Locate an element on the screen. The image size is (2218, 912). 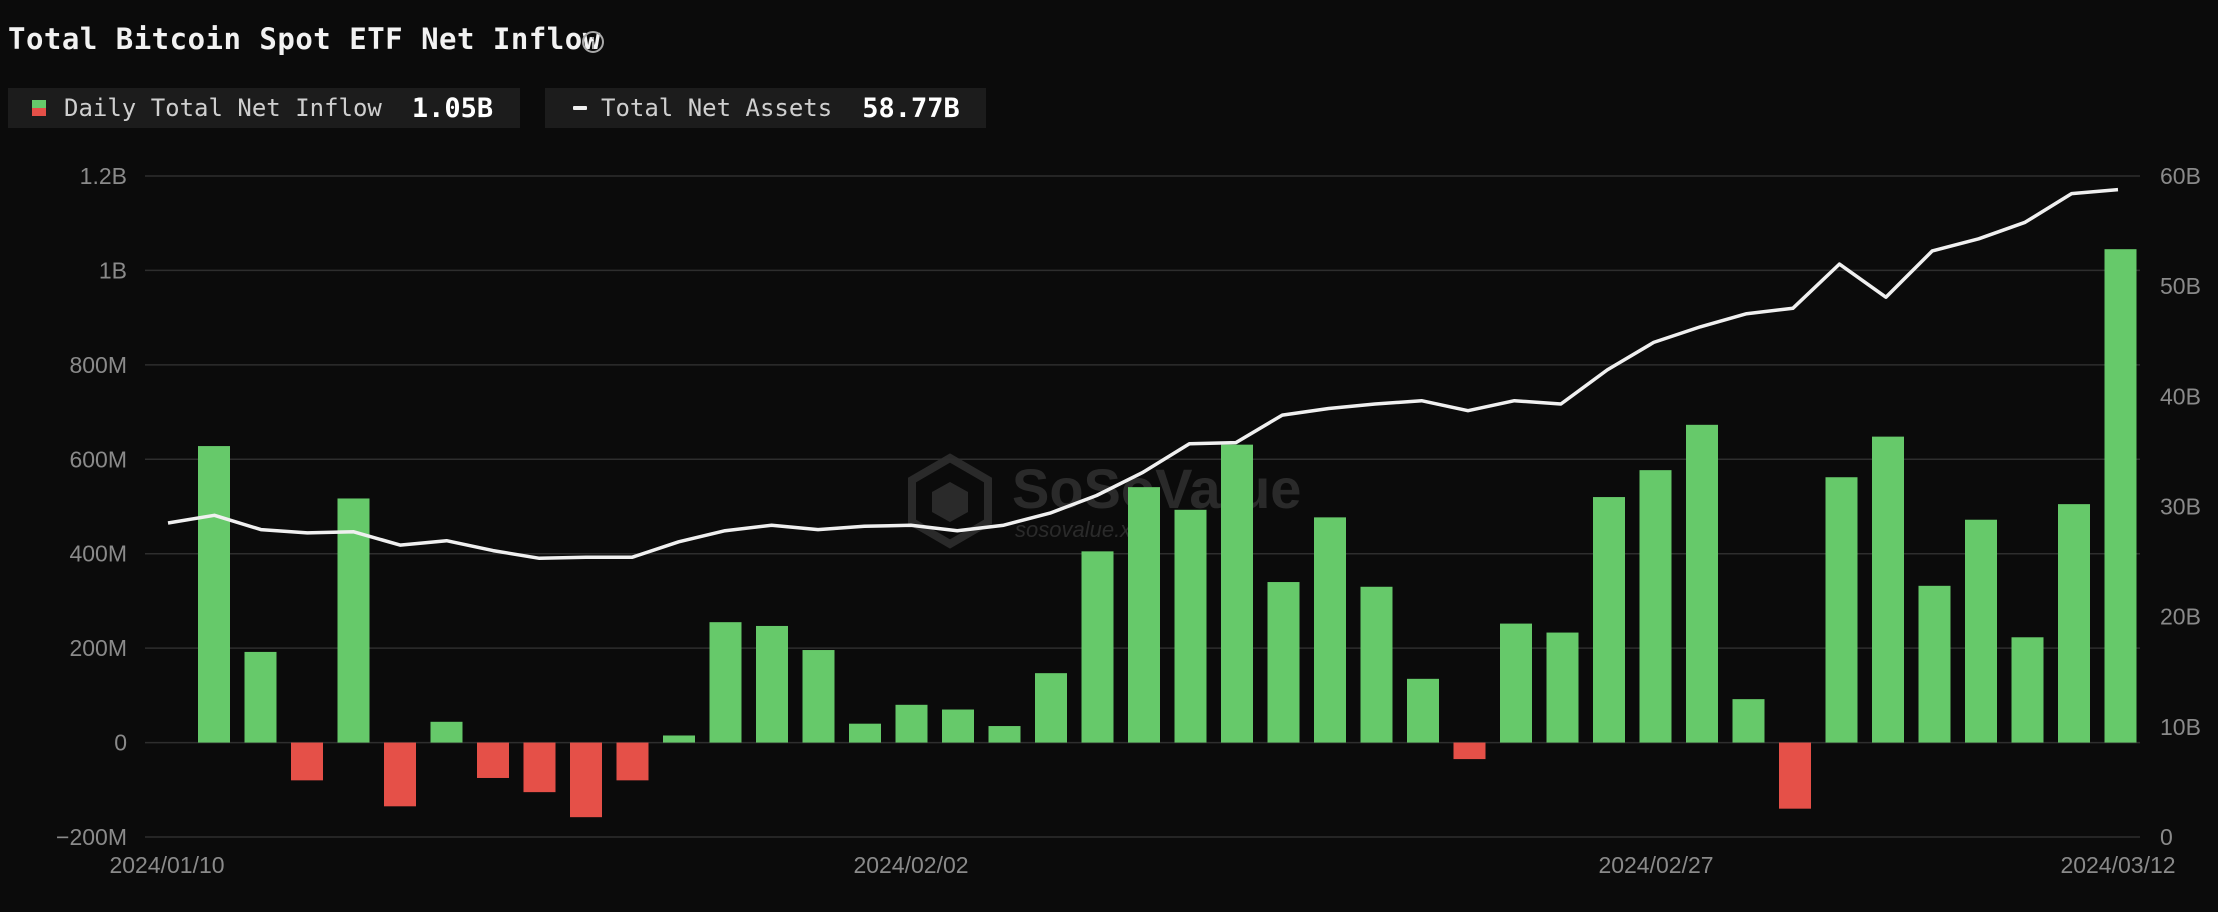
y-right-tick: 20B is located at coordinates (2180, 617).